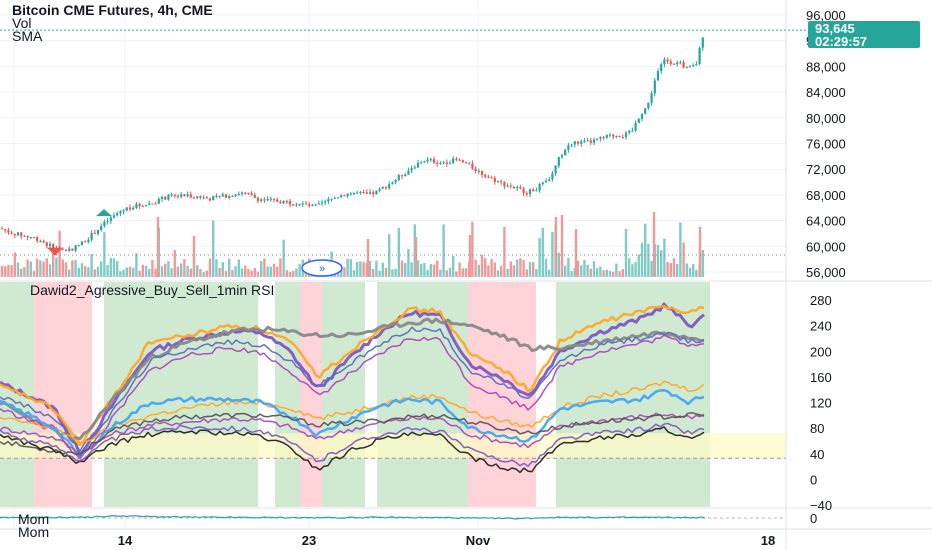  I want to click on time-axis: 14 23 Nov 18, so click(446, 540).